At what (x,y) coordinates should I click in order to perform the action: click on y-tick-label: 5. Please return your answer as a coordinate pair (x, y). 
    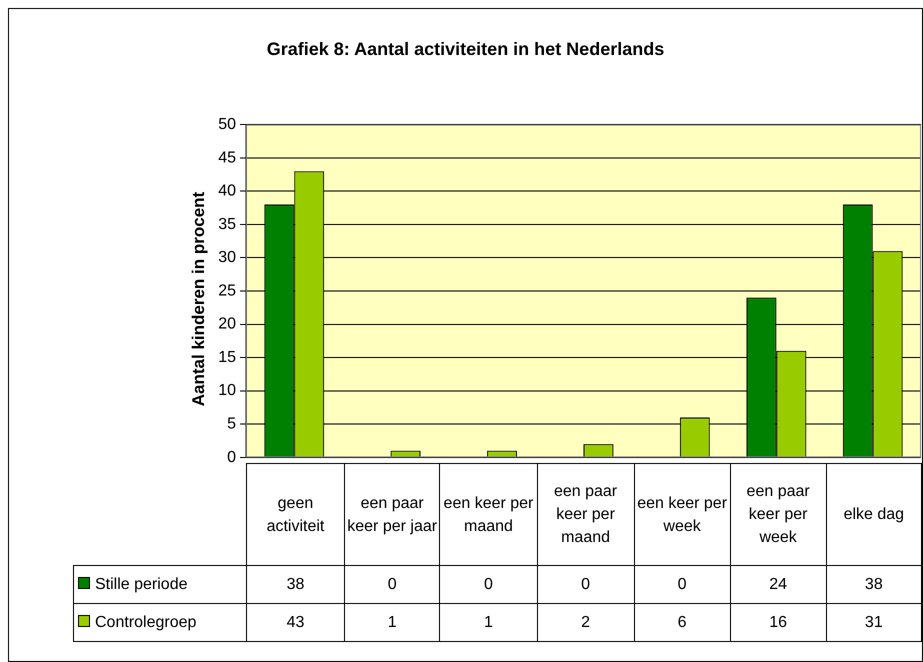
    Looking at the image, I should click on (231, 424).